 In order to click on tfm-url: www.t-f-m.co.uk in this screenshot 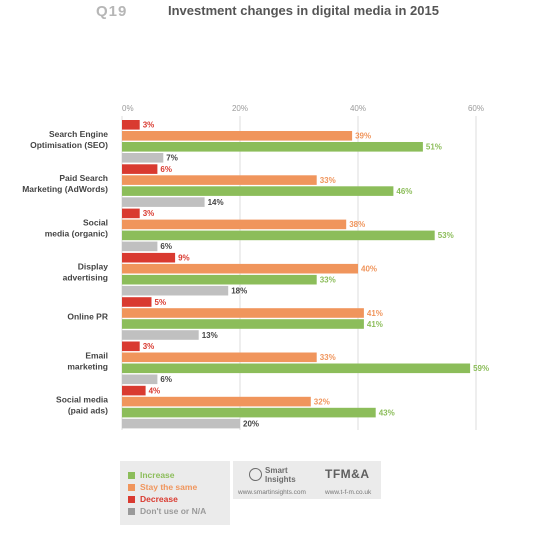, I will do `click(348, 492)`.